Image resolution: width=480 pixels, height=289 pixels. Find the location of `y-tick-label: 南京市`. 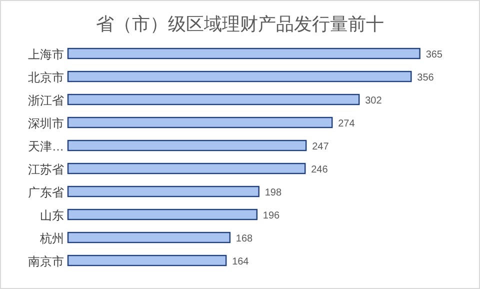

y-tick-label: 南京市 is located at coordinates (46, 261).